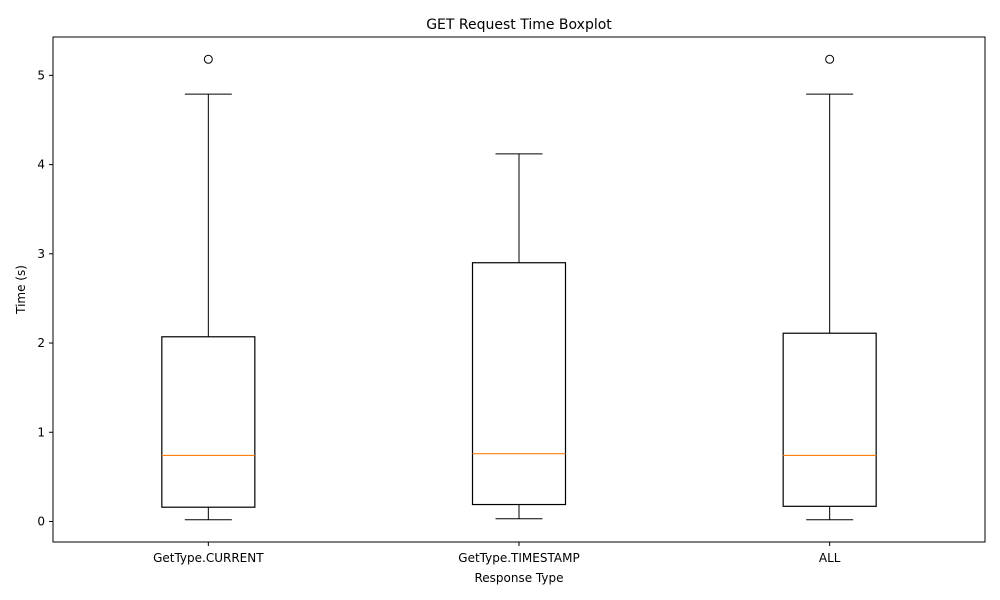  Describe the element at coordinates (41, 254) in the screenshot. I see `y-tick-label-3: 3` at that location.